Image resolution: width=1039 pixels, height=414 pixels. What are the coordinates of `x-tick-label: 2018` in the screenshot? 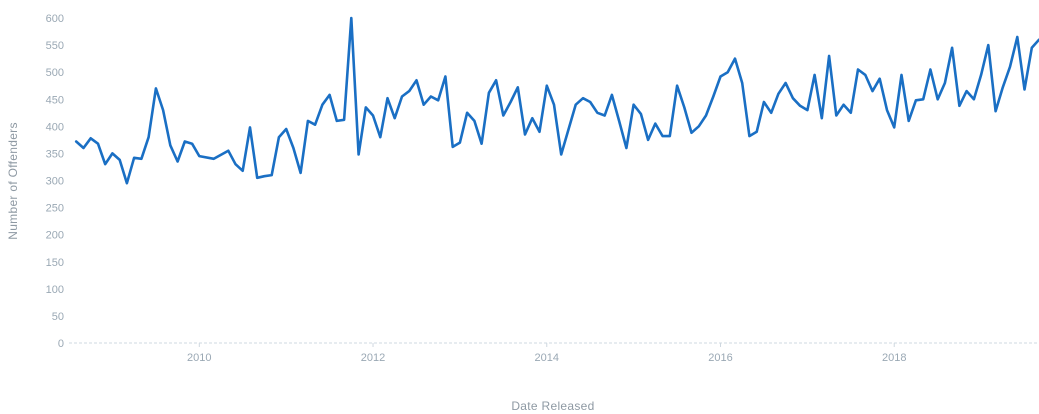 It's located at (894, 358).